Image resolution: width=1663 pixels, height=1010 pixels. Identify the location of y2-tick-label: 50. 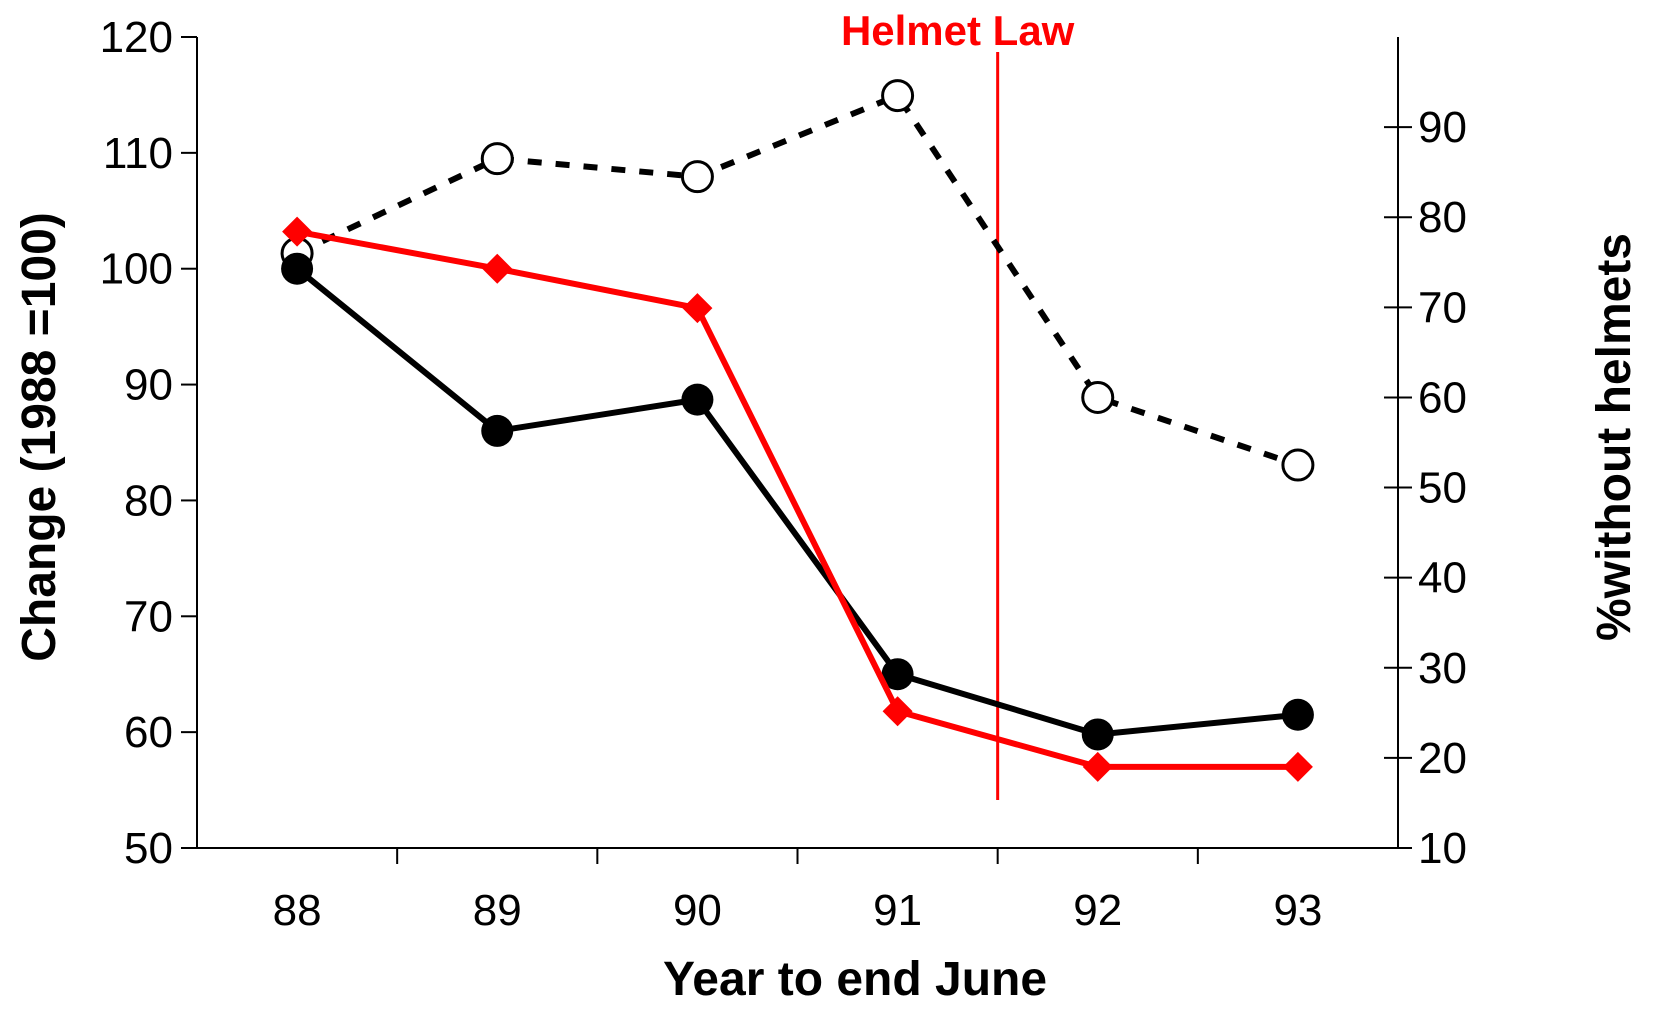
(1442, 488).